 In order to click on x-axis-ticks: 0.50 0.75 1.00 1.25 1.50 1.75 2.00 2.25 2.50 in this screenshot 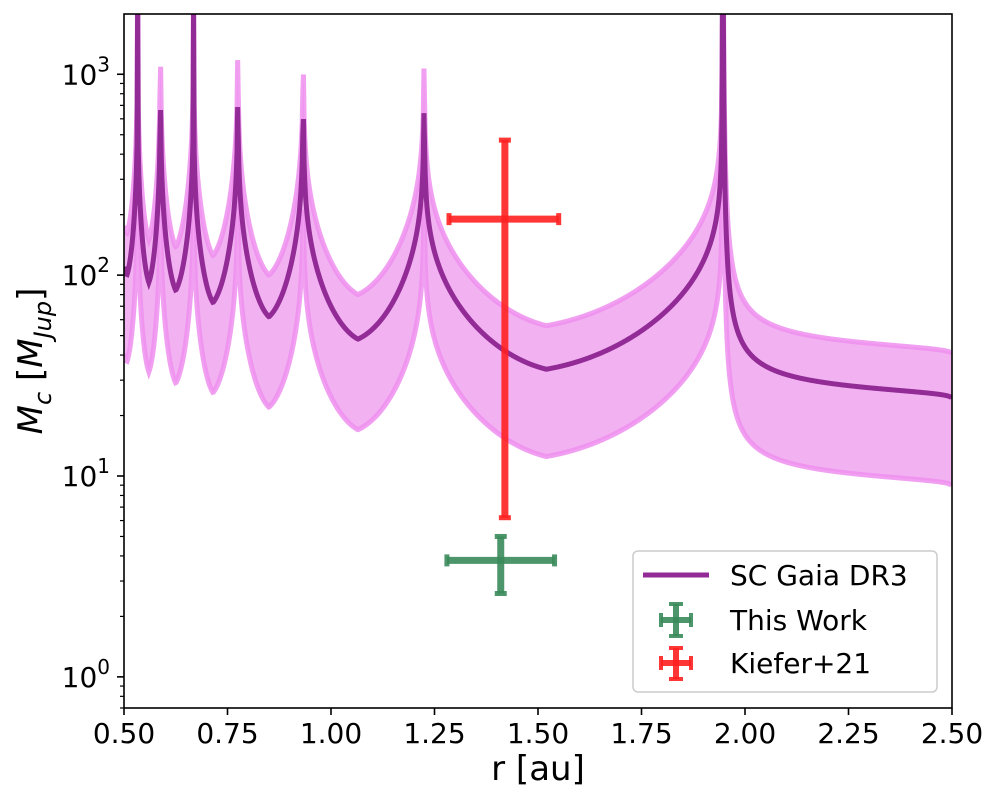, I will do `click(538, 729)`.